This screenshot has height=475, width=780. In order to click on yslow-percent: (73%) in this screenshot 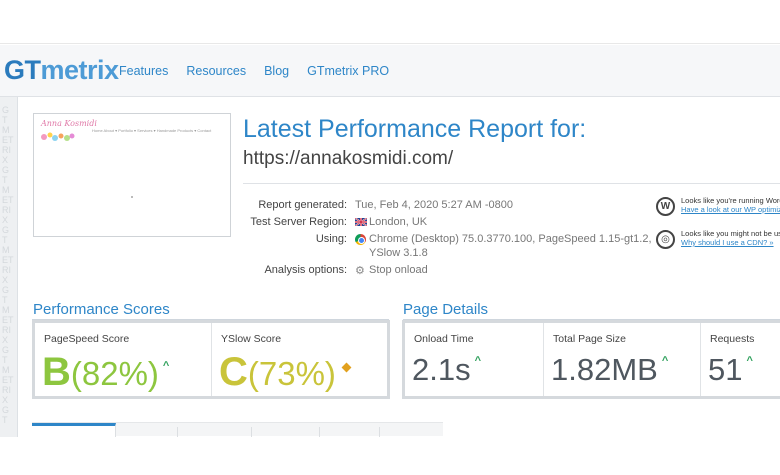, I will do `click(291, 373)`.